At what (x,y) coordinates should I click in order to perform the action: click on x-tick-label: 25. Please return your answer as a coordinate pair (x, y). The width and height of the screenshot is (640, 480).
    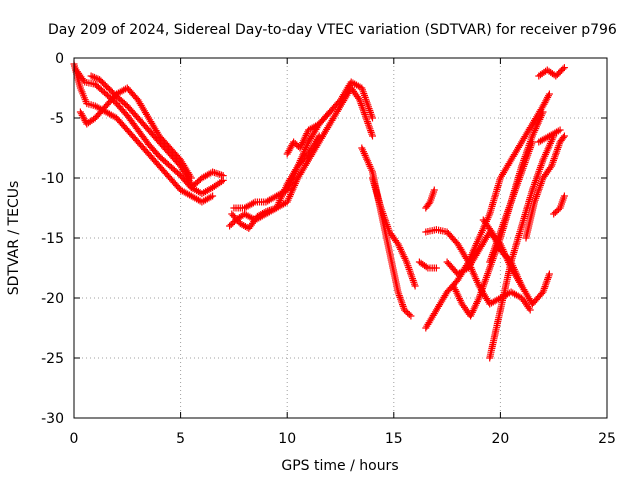
    Looking at the image, I should click on (607, 439).